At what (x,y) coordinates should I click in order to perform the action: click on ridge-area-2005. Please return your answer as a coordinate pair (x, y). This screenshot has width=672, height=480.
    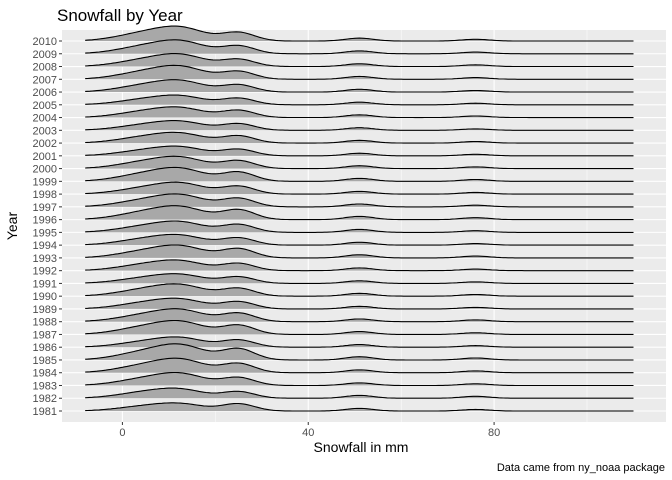
    Looking at the image, I should click on (359, 100).